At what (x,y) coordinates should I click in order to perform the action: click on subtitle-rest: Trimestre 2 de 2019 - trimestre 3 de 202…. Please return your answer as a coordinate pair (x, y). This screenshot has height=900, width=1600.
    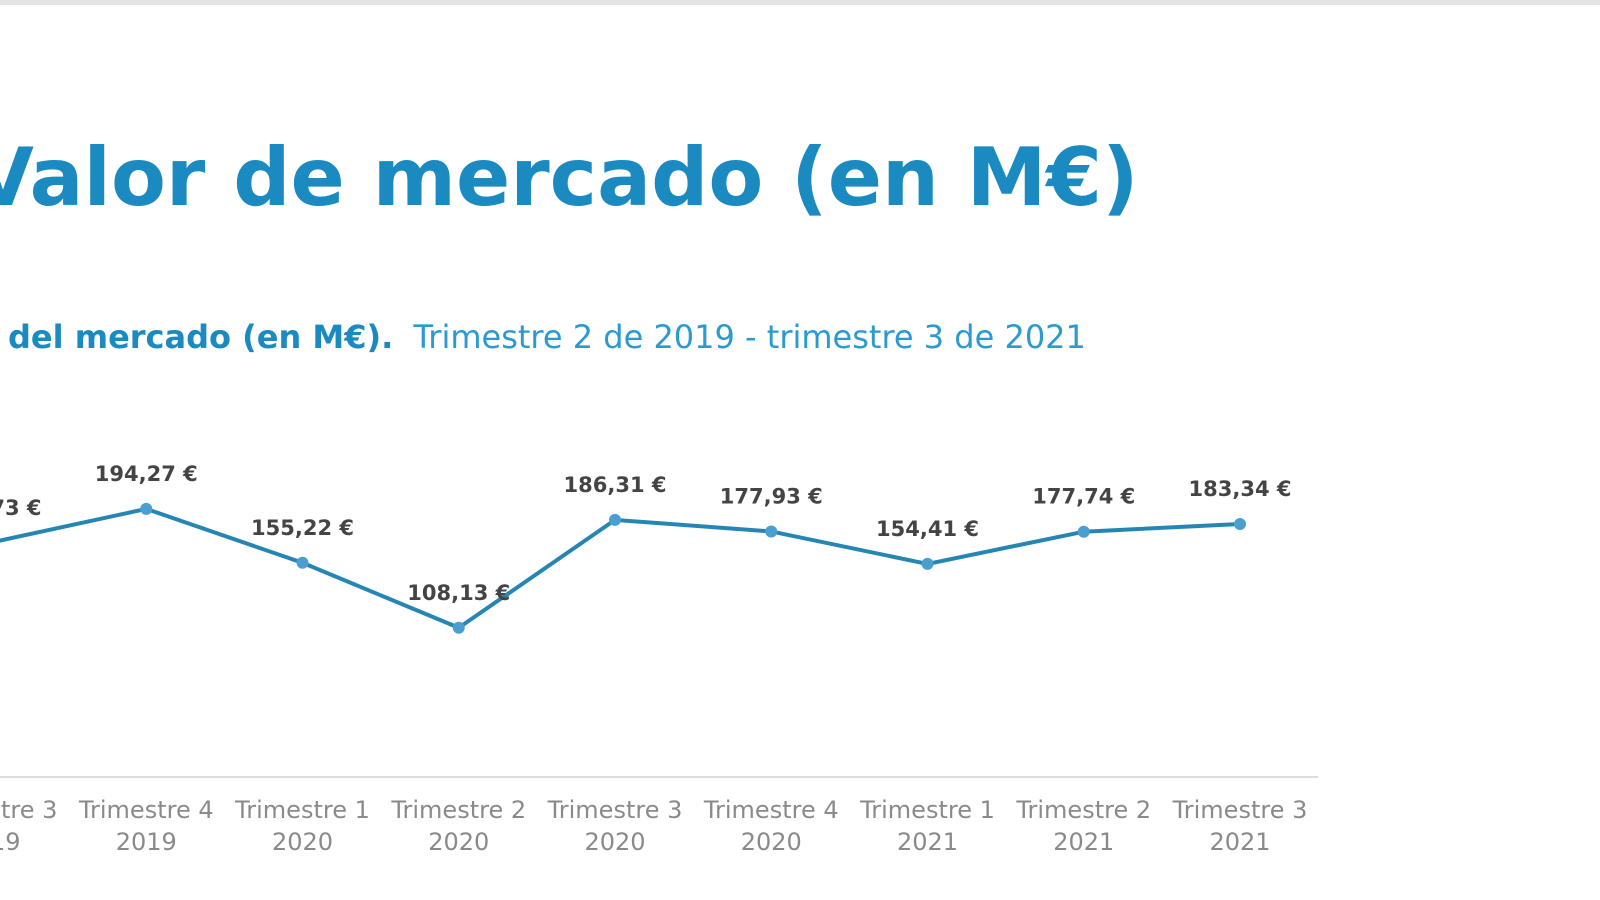
    Looking at the image, I should click on (748, 337).